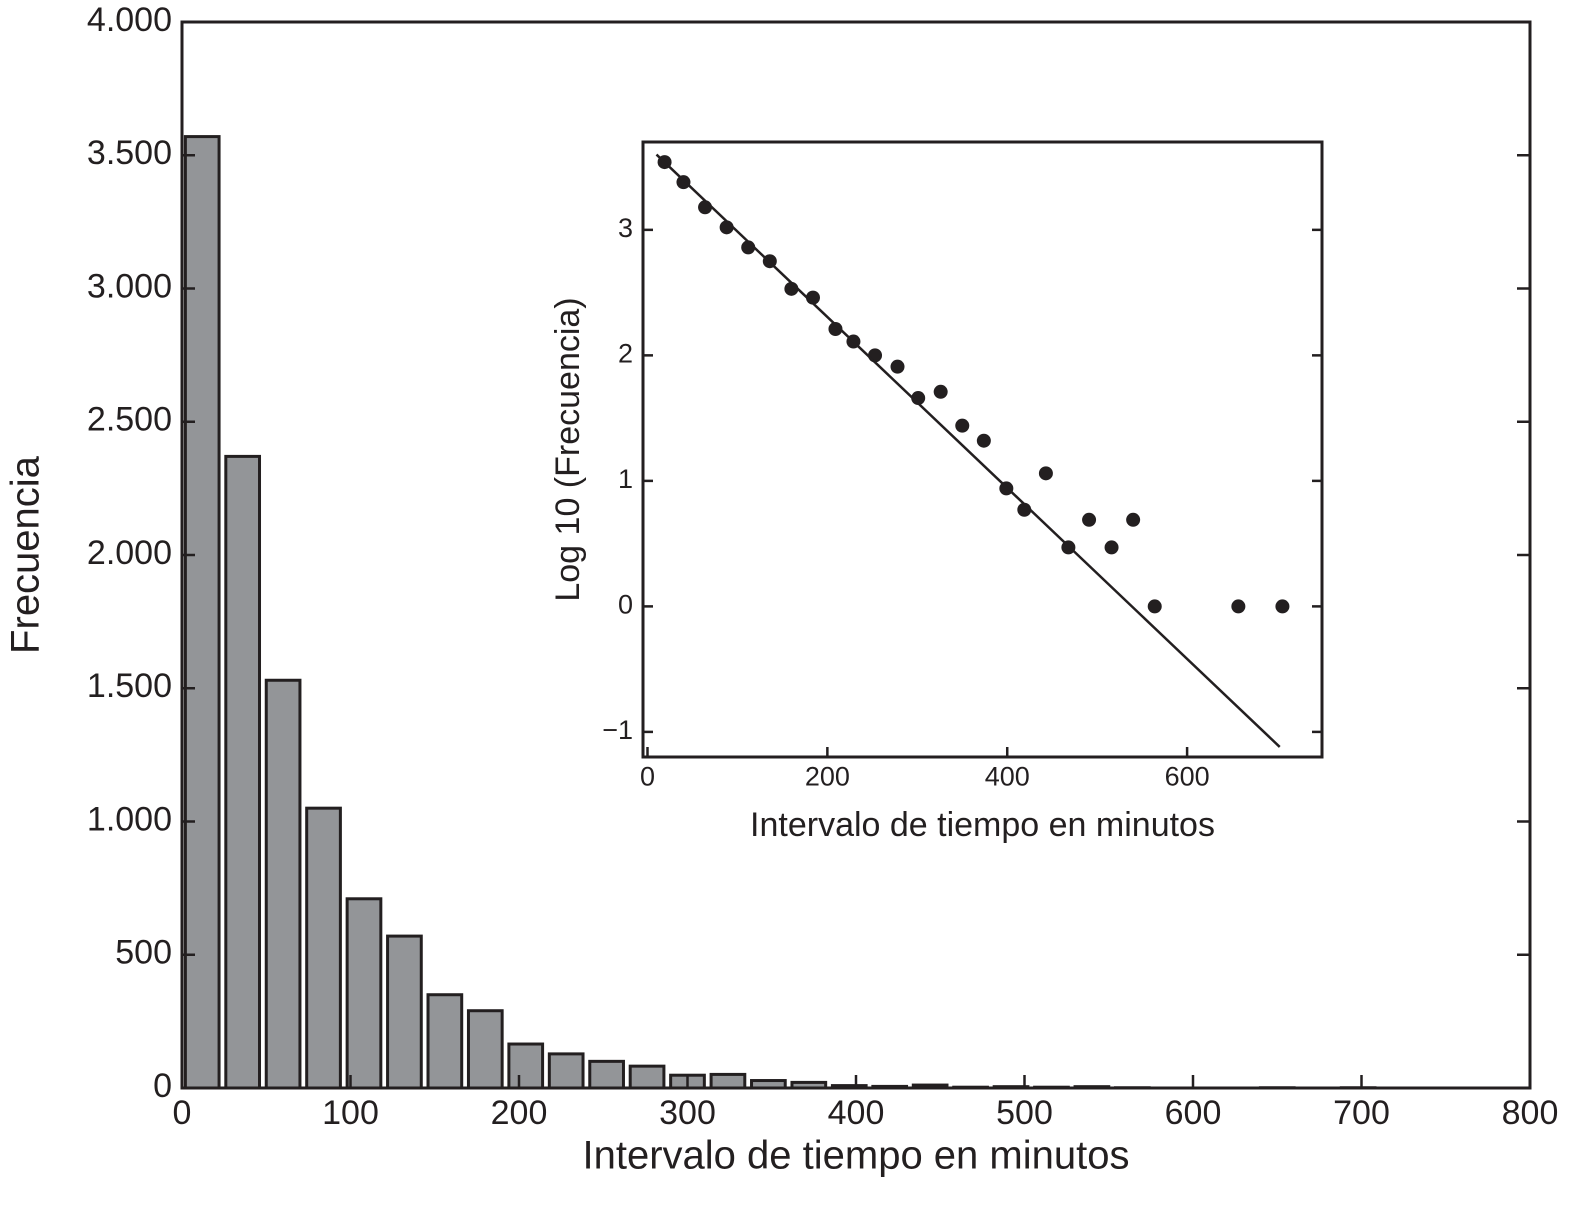  I want to click on y-tick-label: −1, so click(617, 730).